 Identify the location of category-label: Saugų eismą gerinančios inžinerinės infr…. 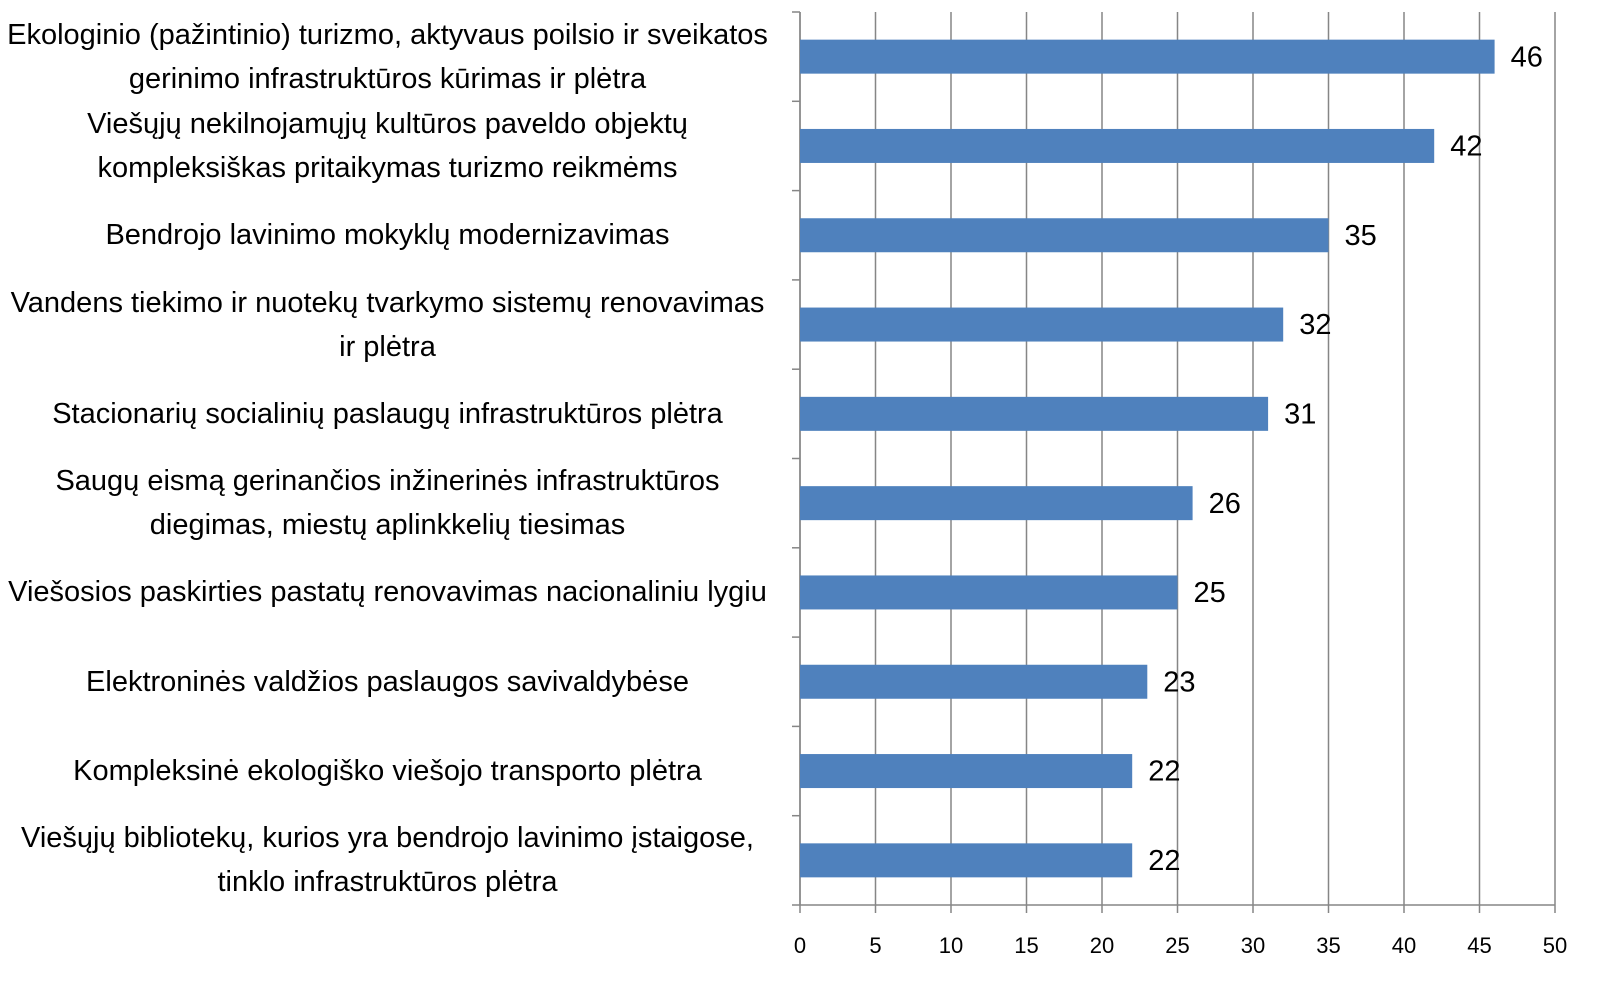
(387, 503).